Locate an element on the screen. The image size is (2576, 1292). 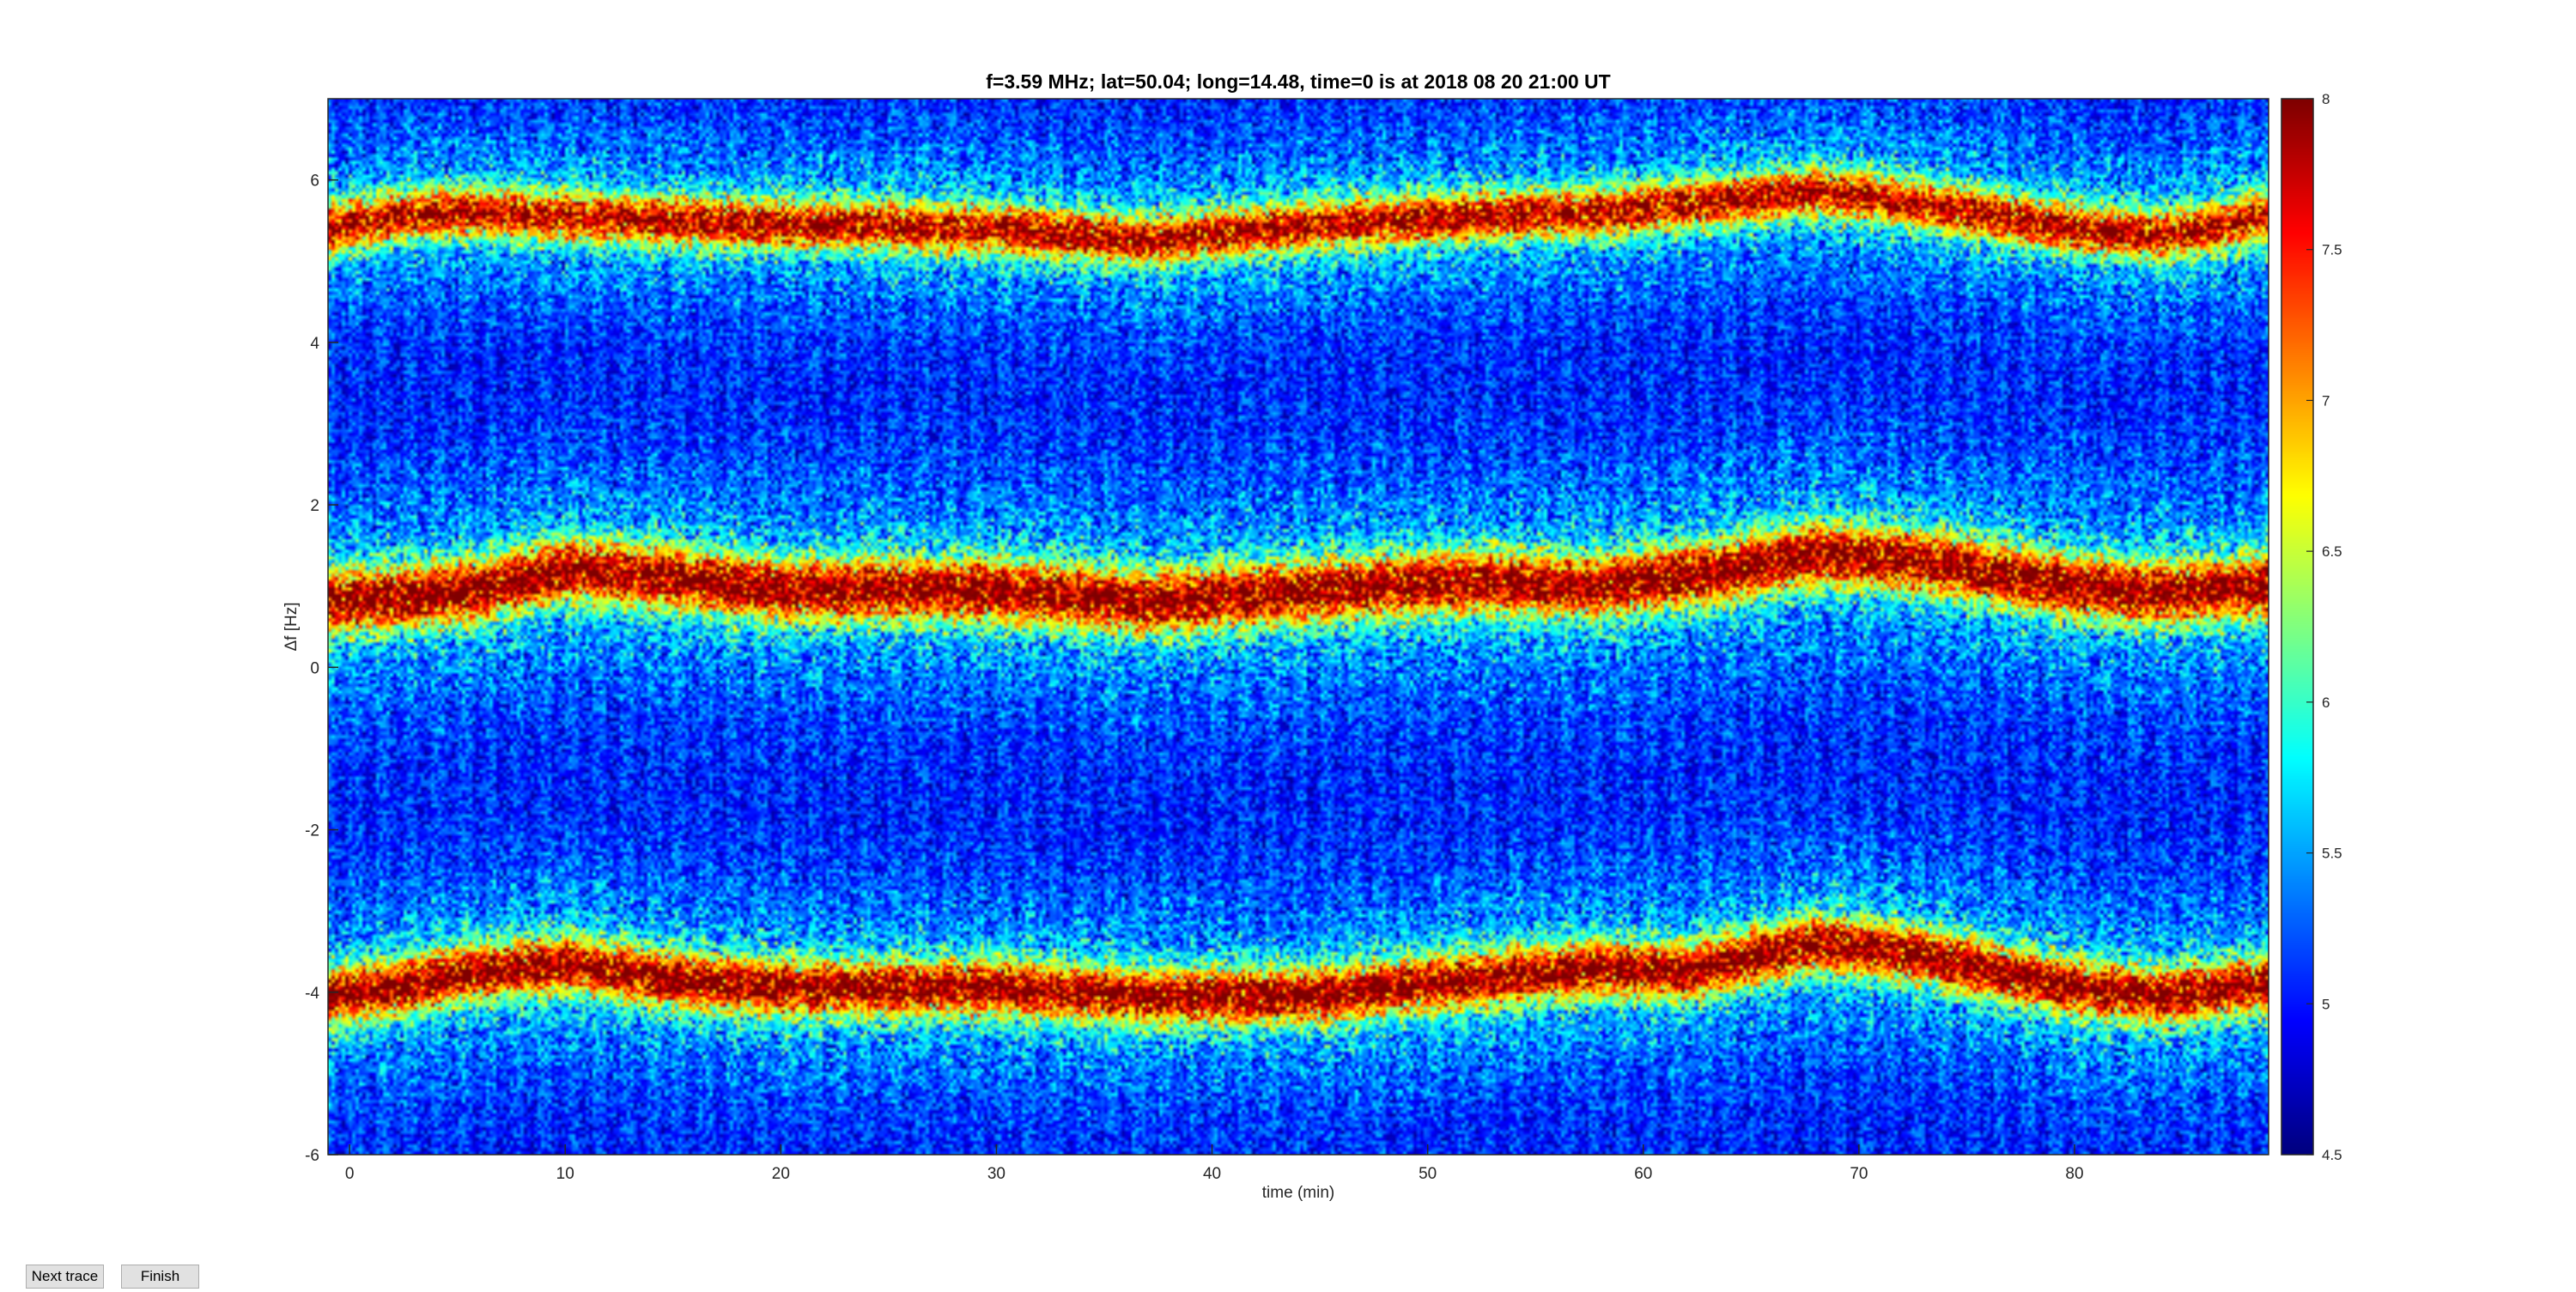
colorbar-tick-label: 6 is located at coordinates (2326, 703).